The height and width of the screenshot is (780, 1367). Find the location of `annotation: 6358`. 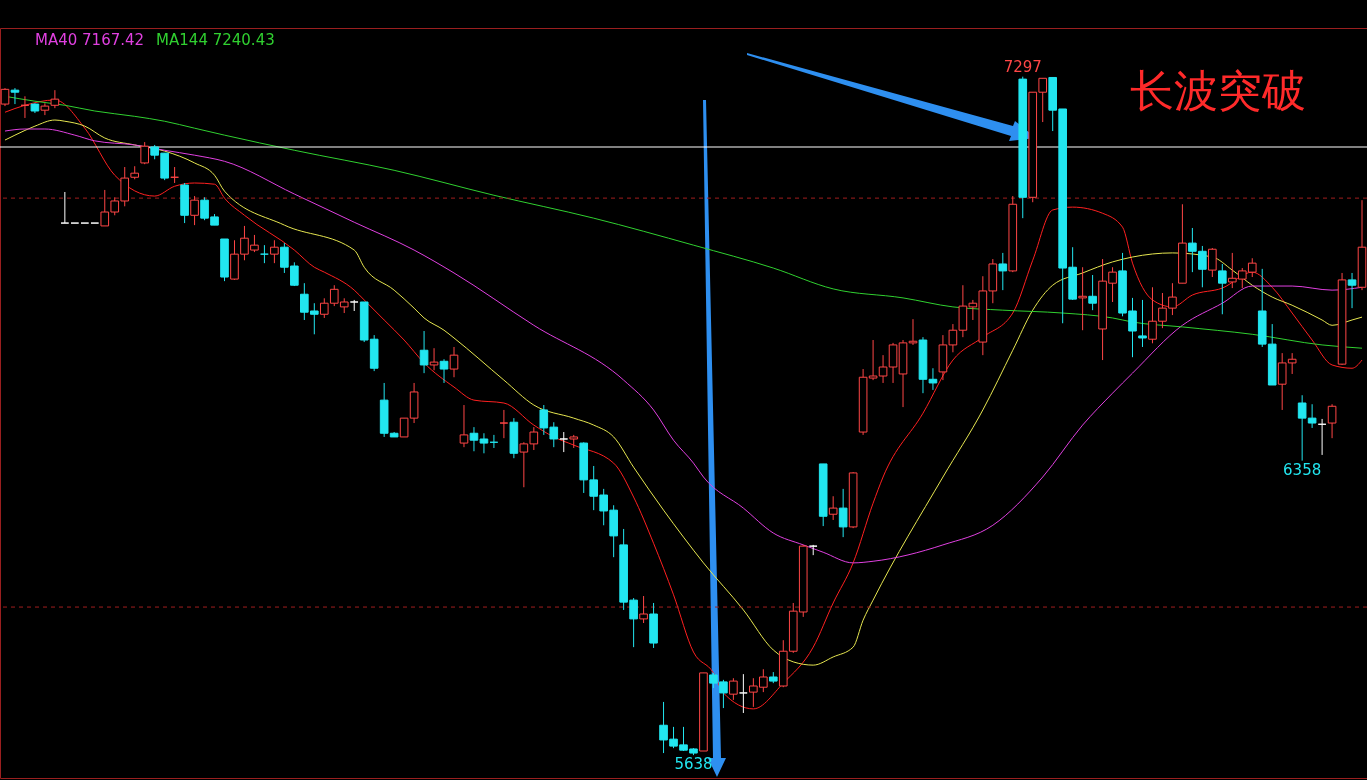

annotation: 6358 is located at coordinates (1302, 469).